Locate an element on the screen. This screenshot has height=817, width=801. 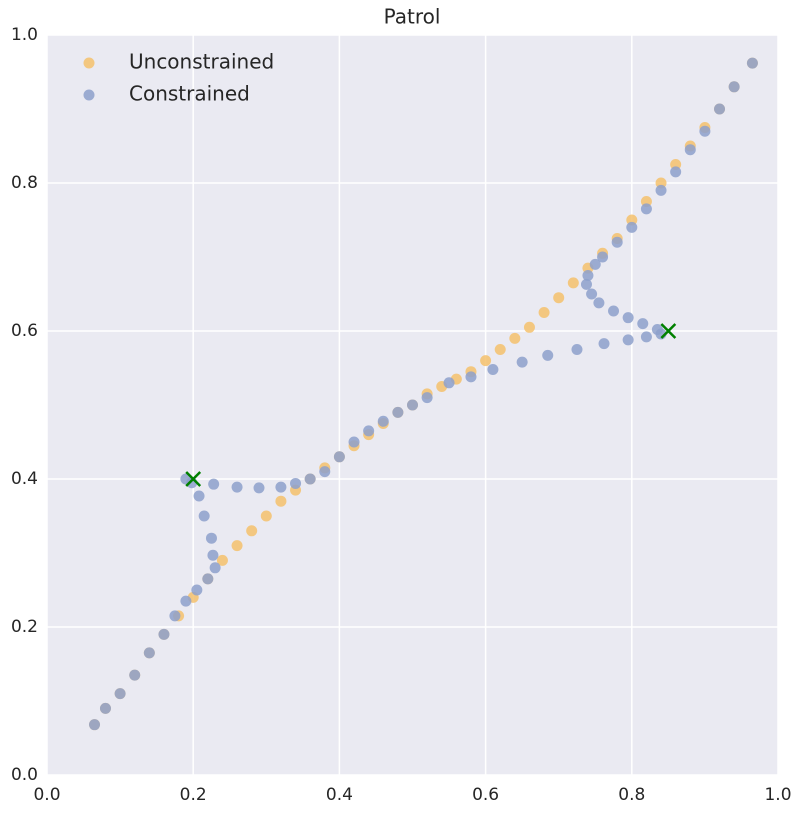
legend-label: Constrained is located at coordinates (189, 94).